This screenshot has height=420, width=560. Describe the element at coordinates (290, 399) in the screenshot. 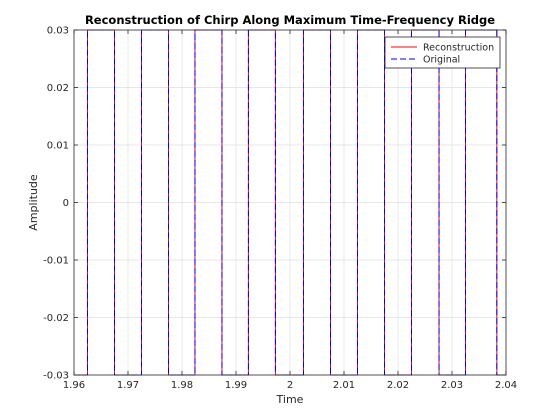

I see `x-axis-label: Time` at that location.